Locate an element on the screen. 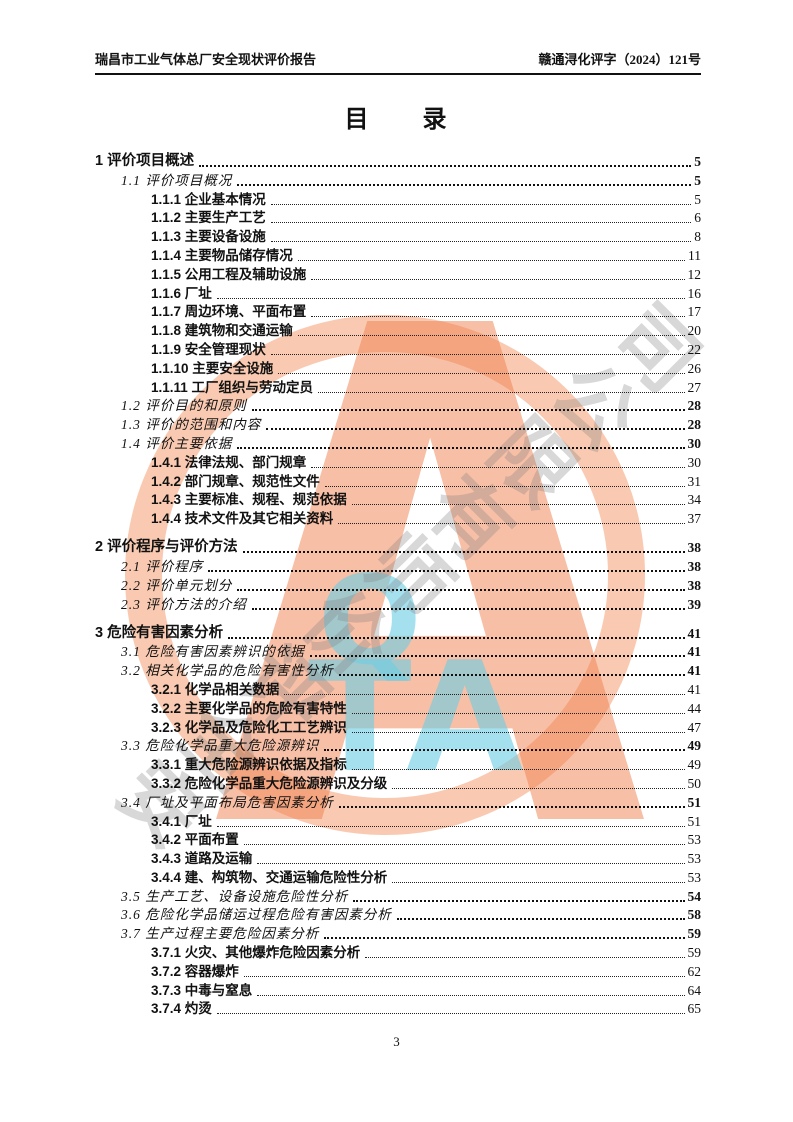  toc-entry-label: 3.4.1 厂址 is located at coordinates (181, 821).